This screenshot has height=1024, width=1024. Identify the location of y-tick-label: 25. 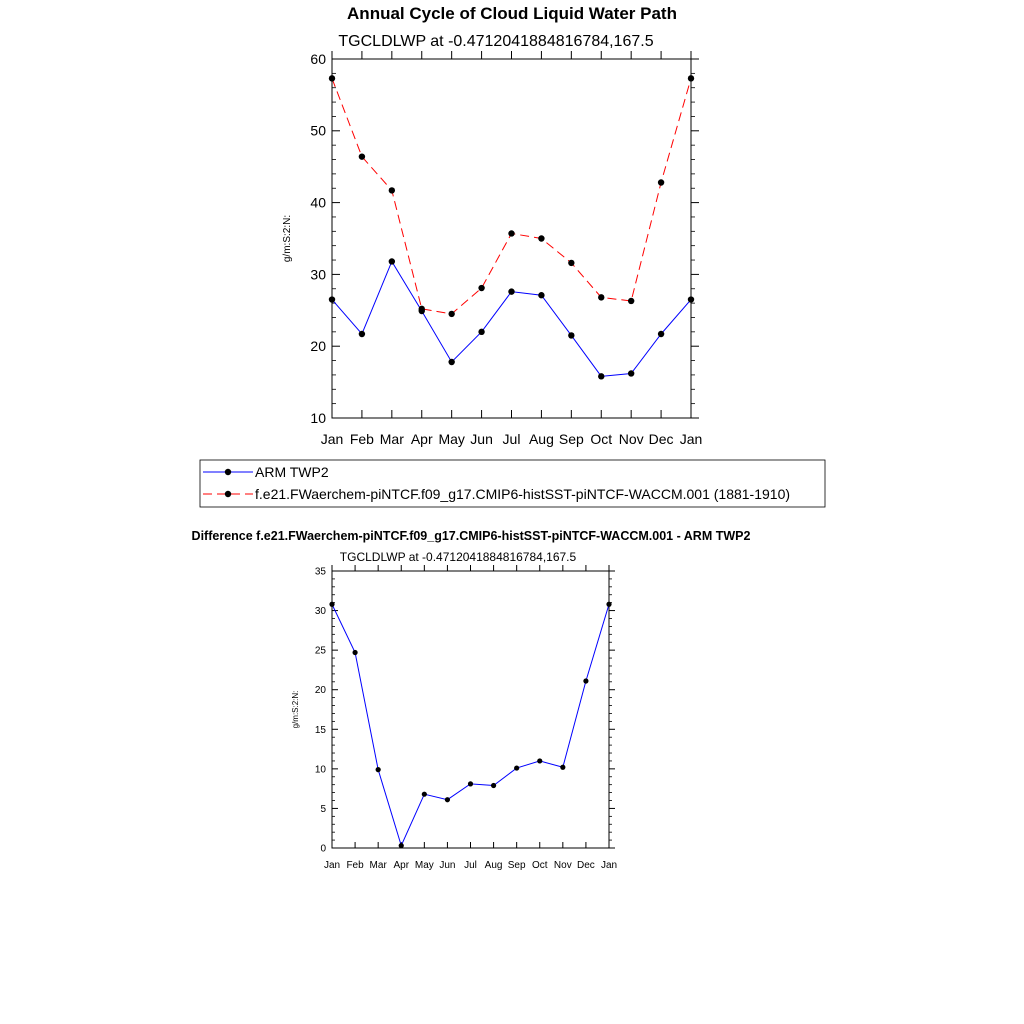
(321, 651).